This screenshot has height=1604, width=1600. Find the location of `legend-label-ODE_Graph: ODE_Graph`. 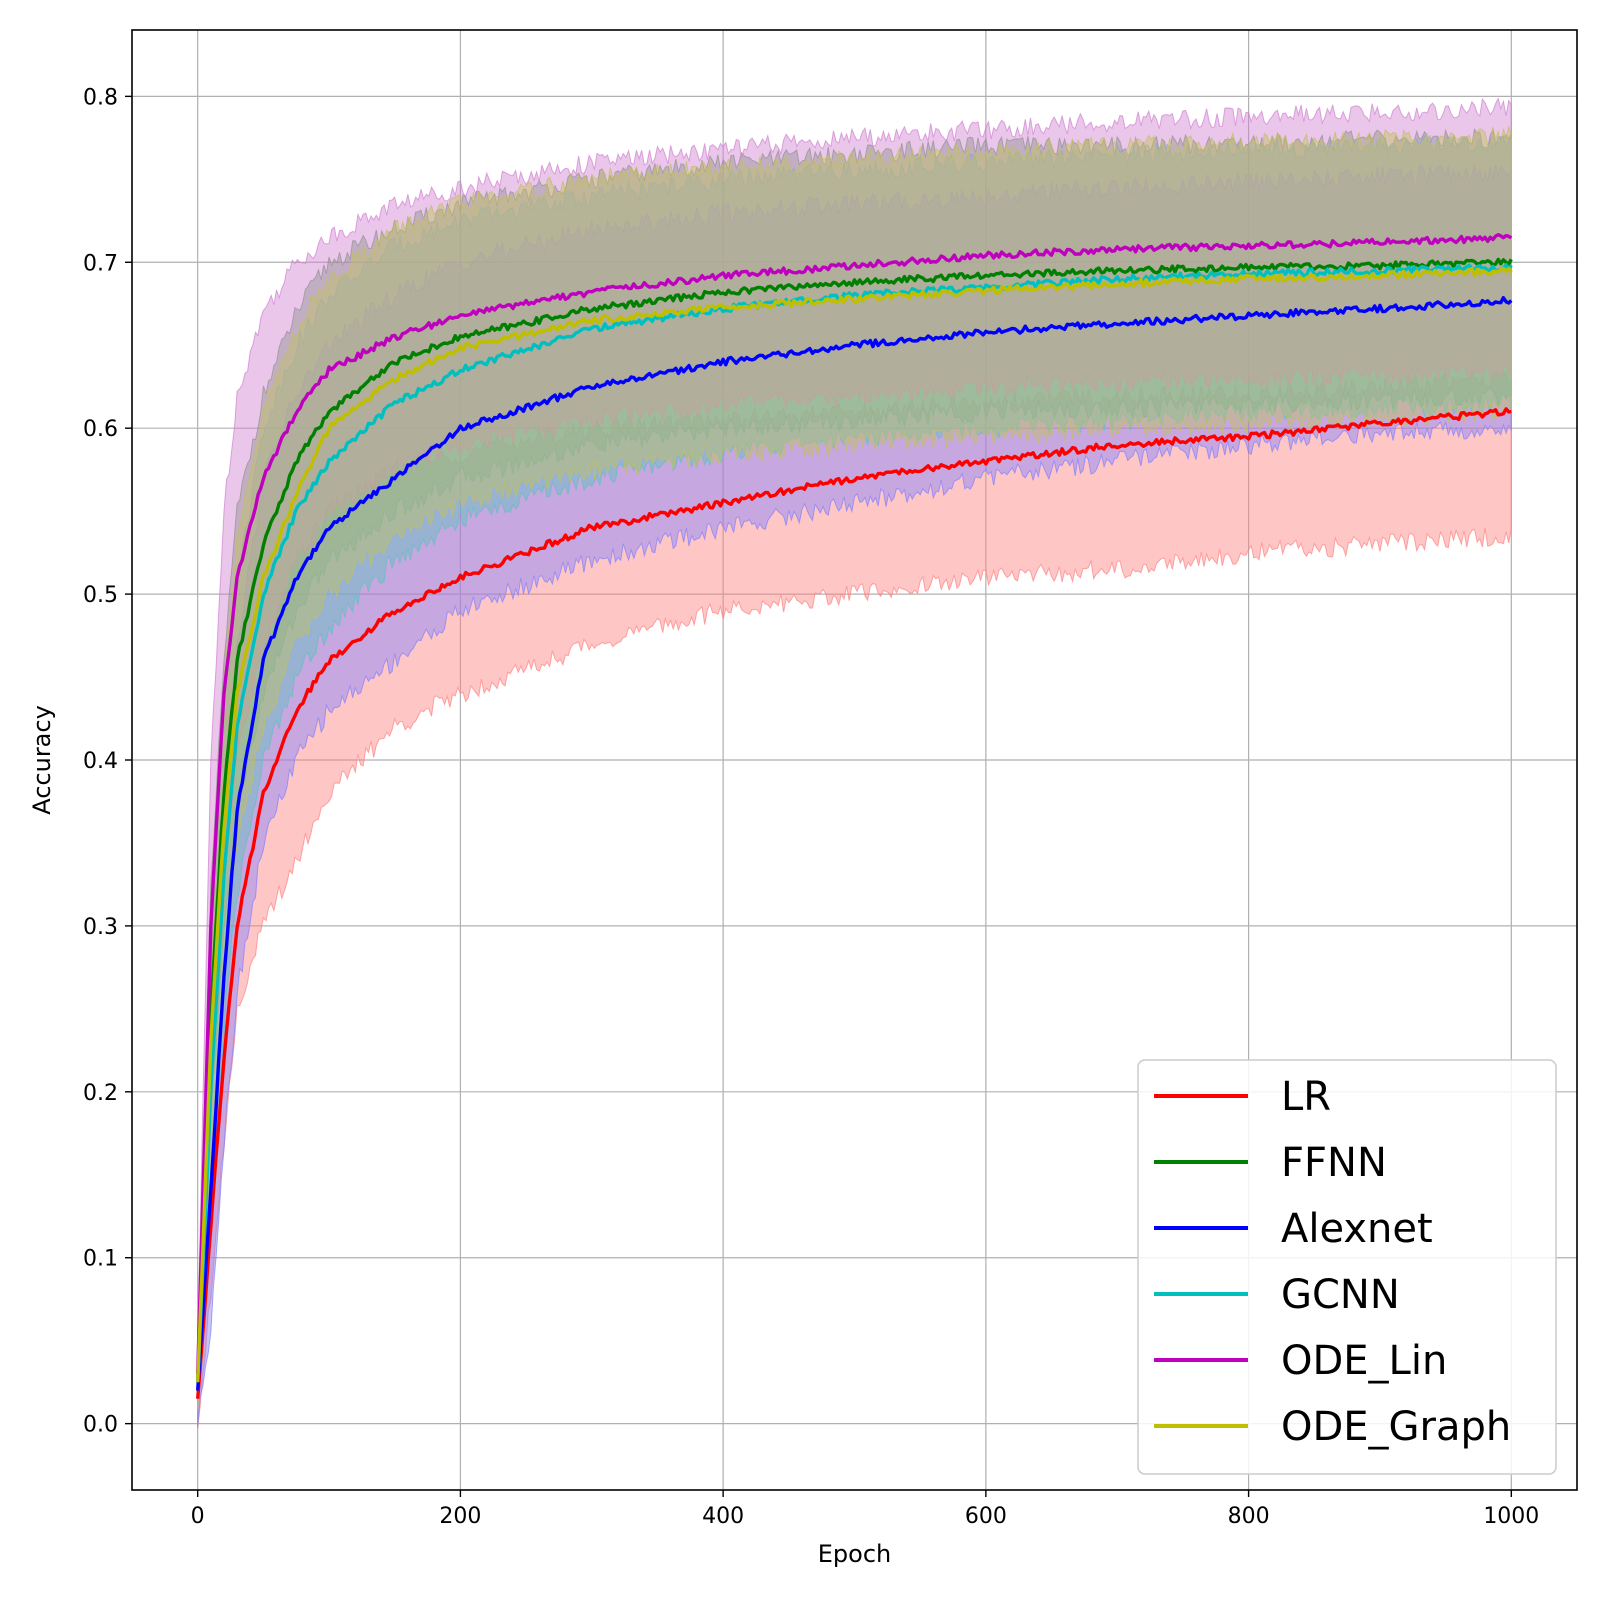

legend-label-ODE_Graph: ODE_Graph is located at coordinates (1396, 1427).